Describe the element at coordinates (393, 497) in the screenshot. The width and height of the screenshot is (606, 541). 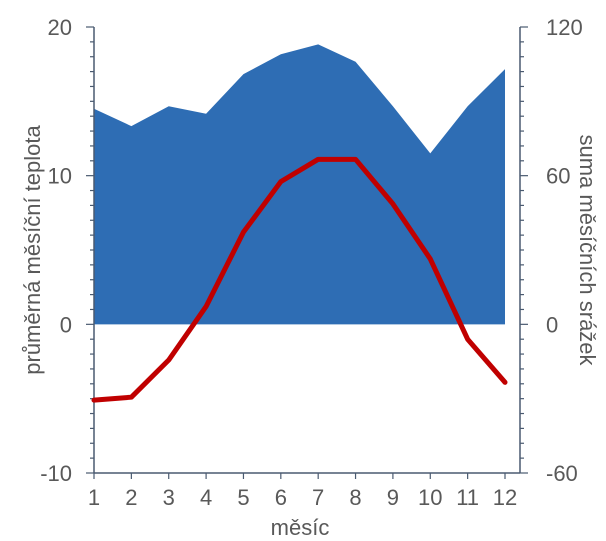
I see `x-tick-label: 9` at that location.